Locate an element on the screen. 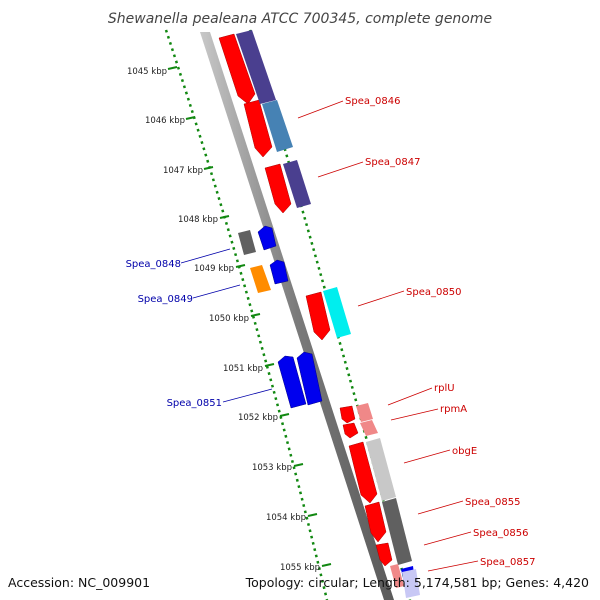 This screenshot has height=600, width=600. gene-label-spea-0848: Spea_0848 is located at coordinates (153, 264).